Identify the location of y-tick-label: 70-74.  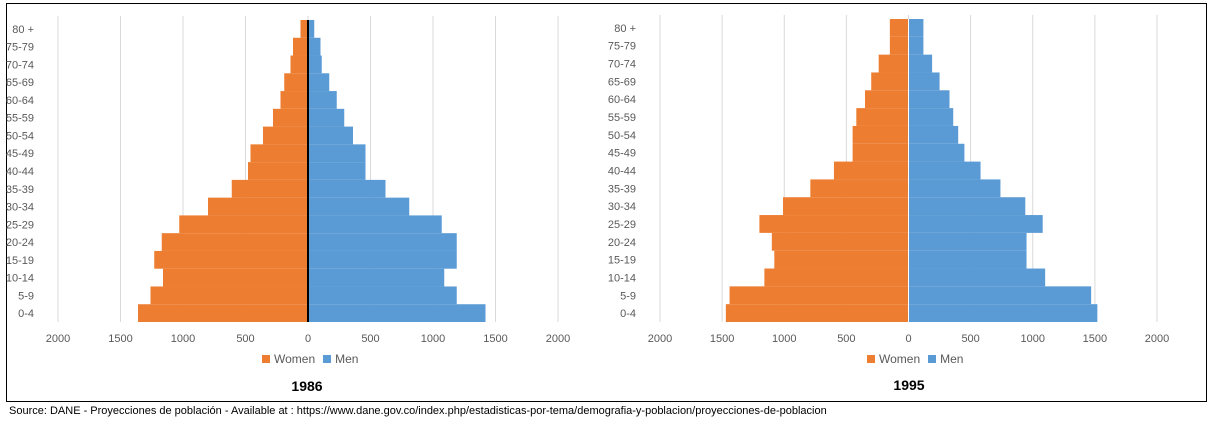
(622, 65).